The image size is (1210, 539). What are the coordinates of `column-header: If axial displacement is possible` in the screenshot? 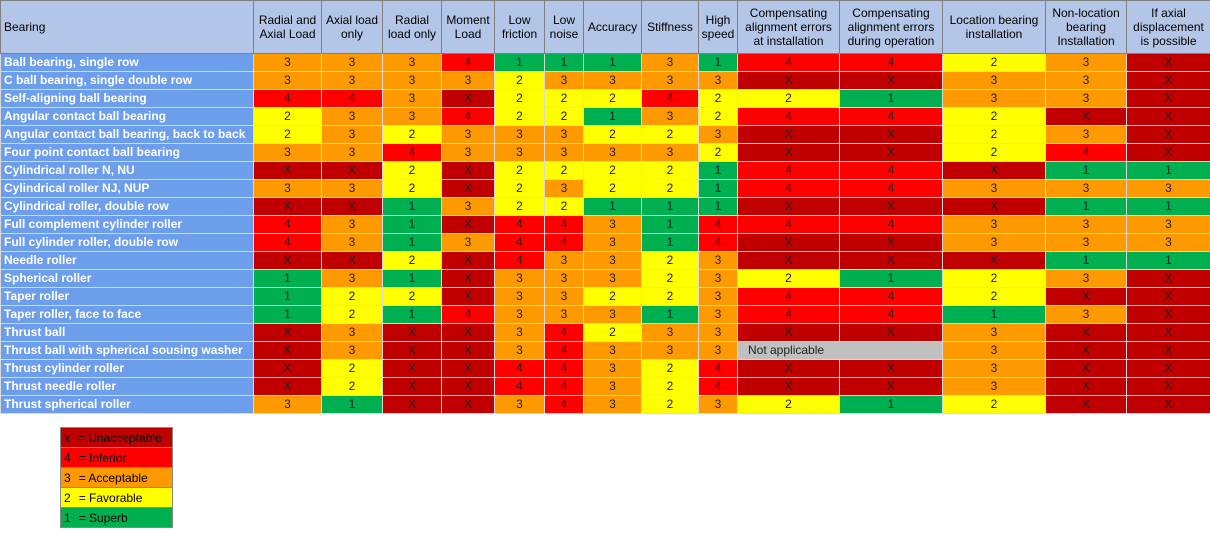 It's located at (1168, 27).